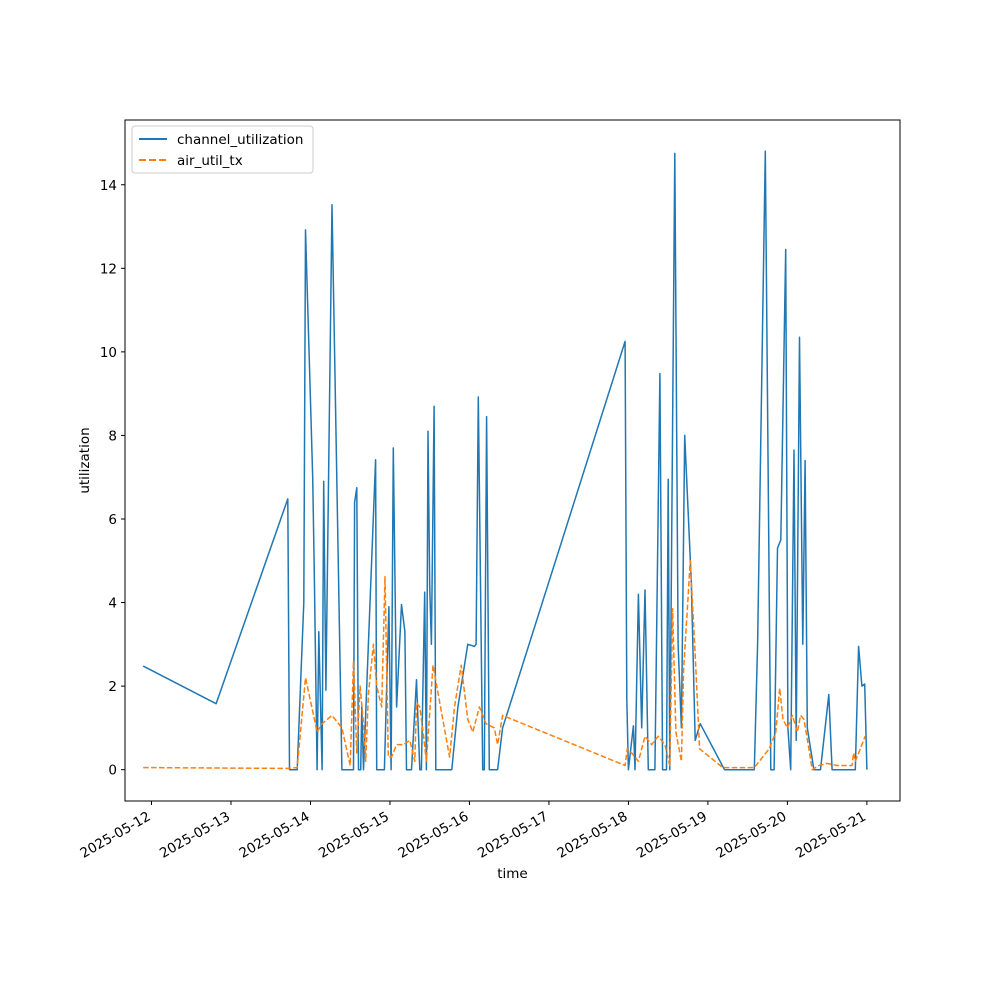  I want to click on x-tick-label: 2025-05-17, so click(513, 835).